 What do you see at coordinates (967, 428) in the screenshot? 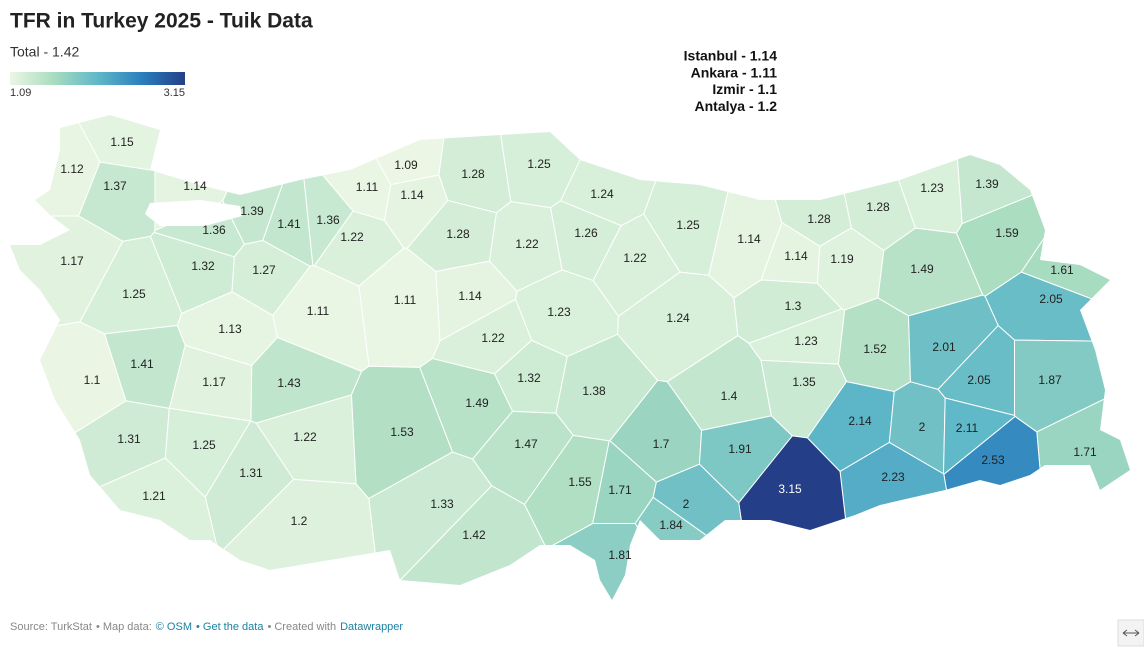
I see `province-label: 2.11` at bounding box center [967, 428].